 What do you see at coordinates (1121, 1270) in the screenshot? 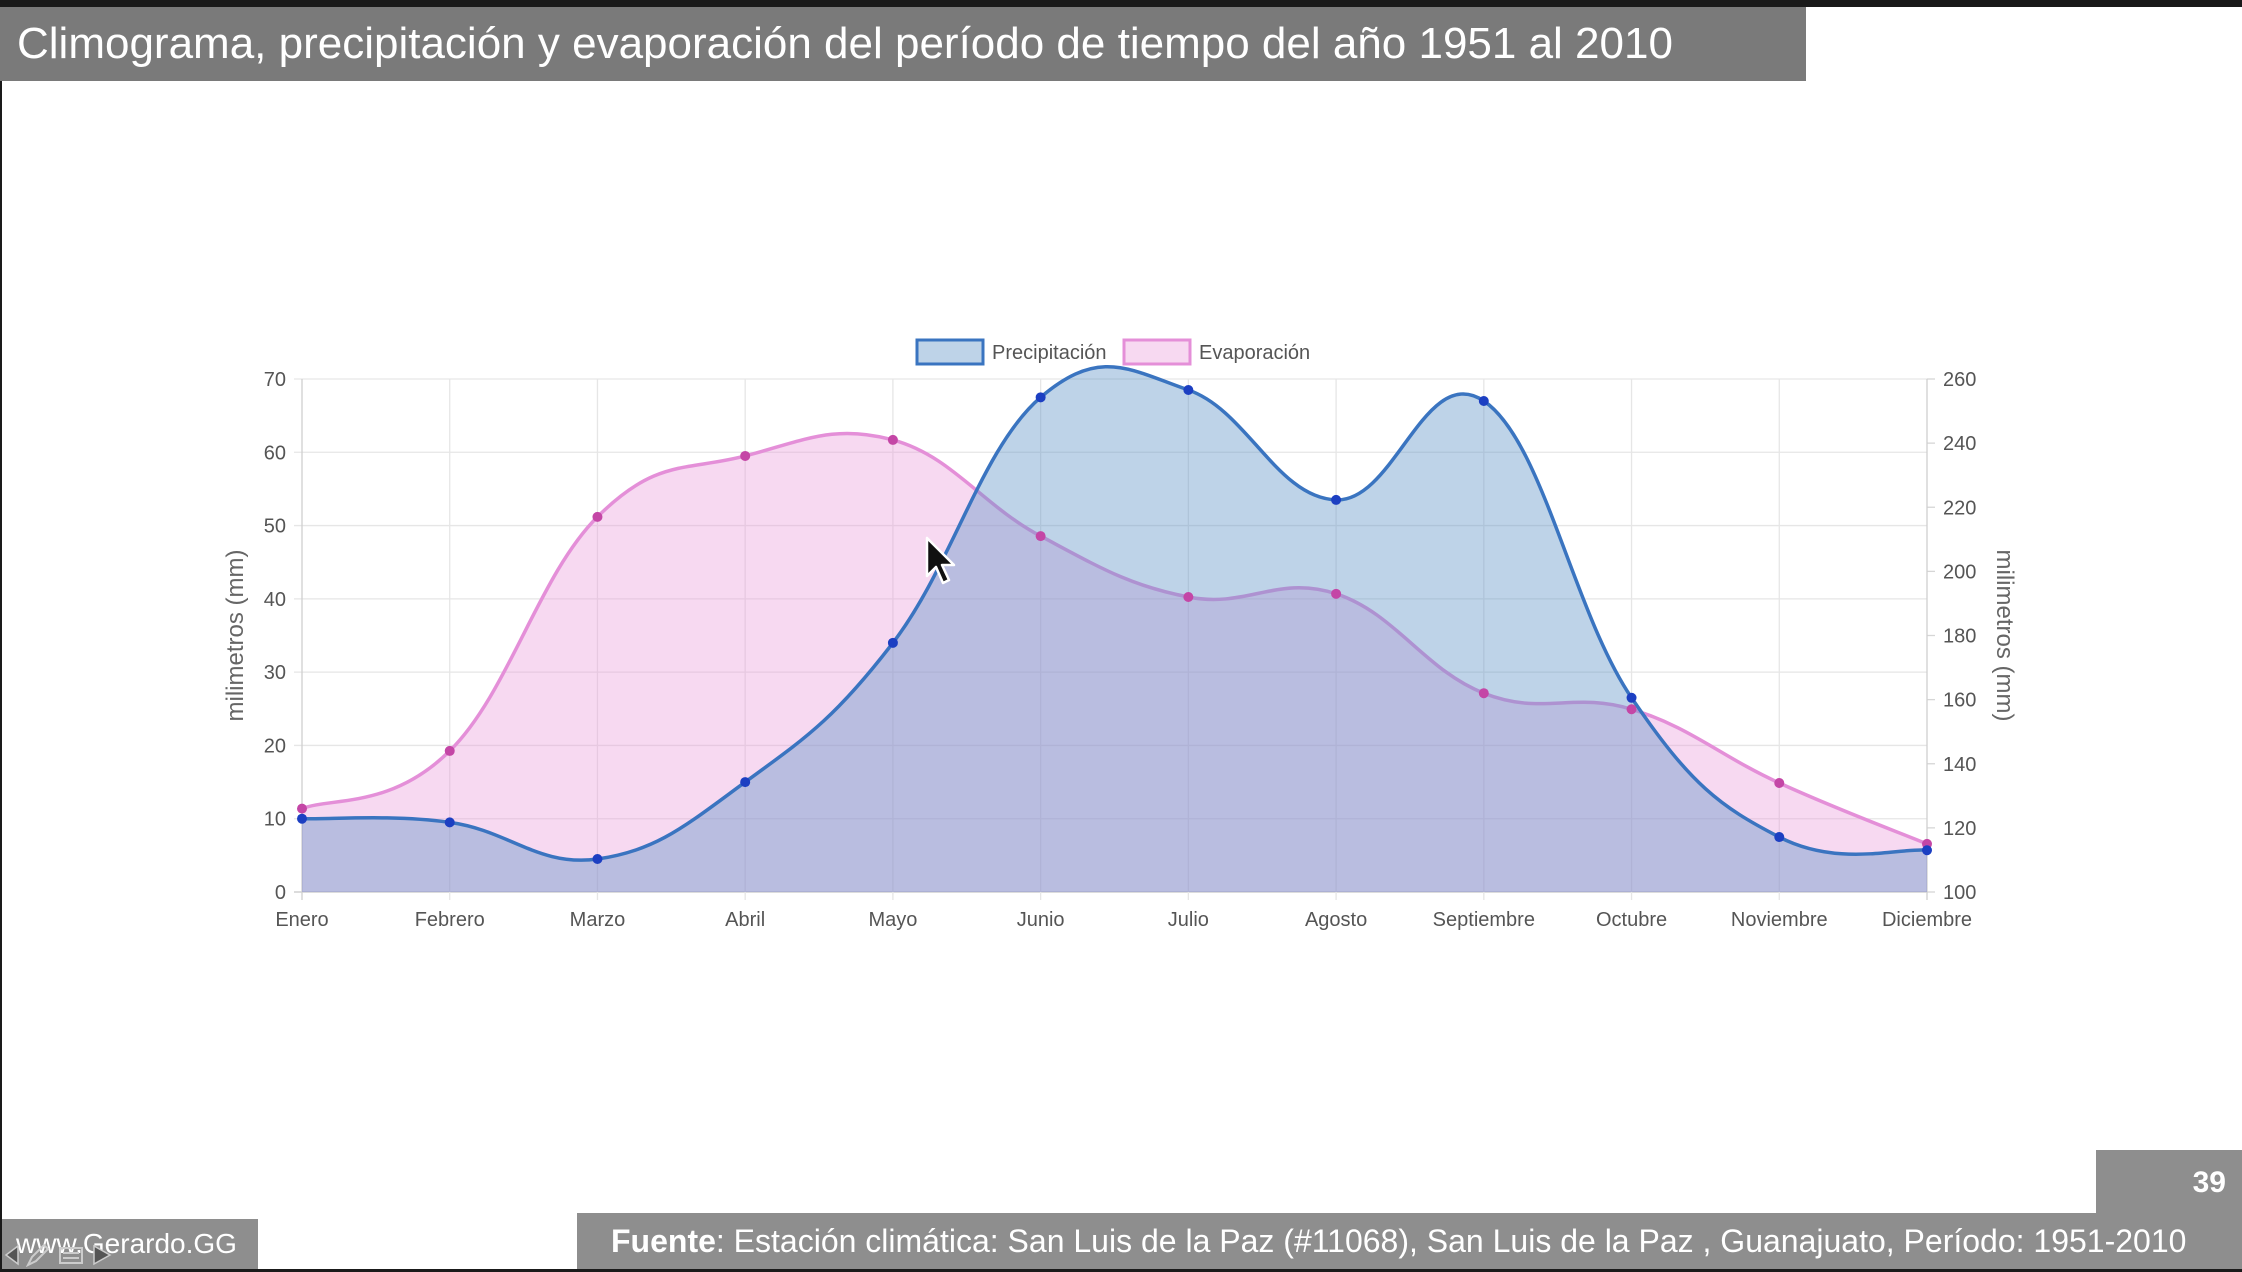
I see `bottom-border` at bounding box center [1121, 1270].